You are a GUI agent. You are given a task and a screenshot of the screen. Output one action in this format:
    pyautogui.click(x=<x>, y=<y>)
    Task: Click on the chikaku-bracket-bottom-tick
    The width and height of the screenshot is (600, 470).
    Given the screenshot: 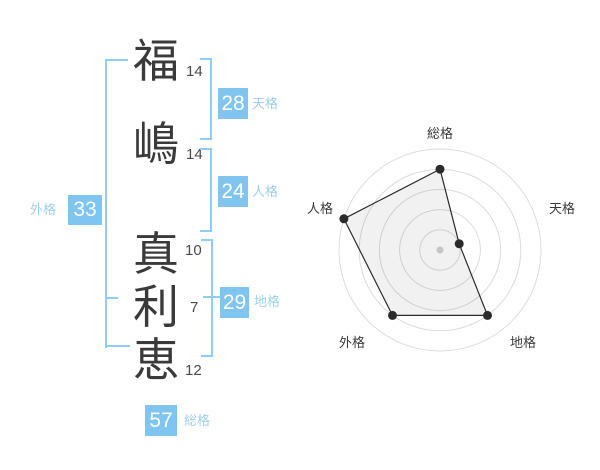 What is the action you would take?
    pyautogui.click(x=207, y=356)
    